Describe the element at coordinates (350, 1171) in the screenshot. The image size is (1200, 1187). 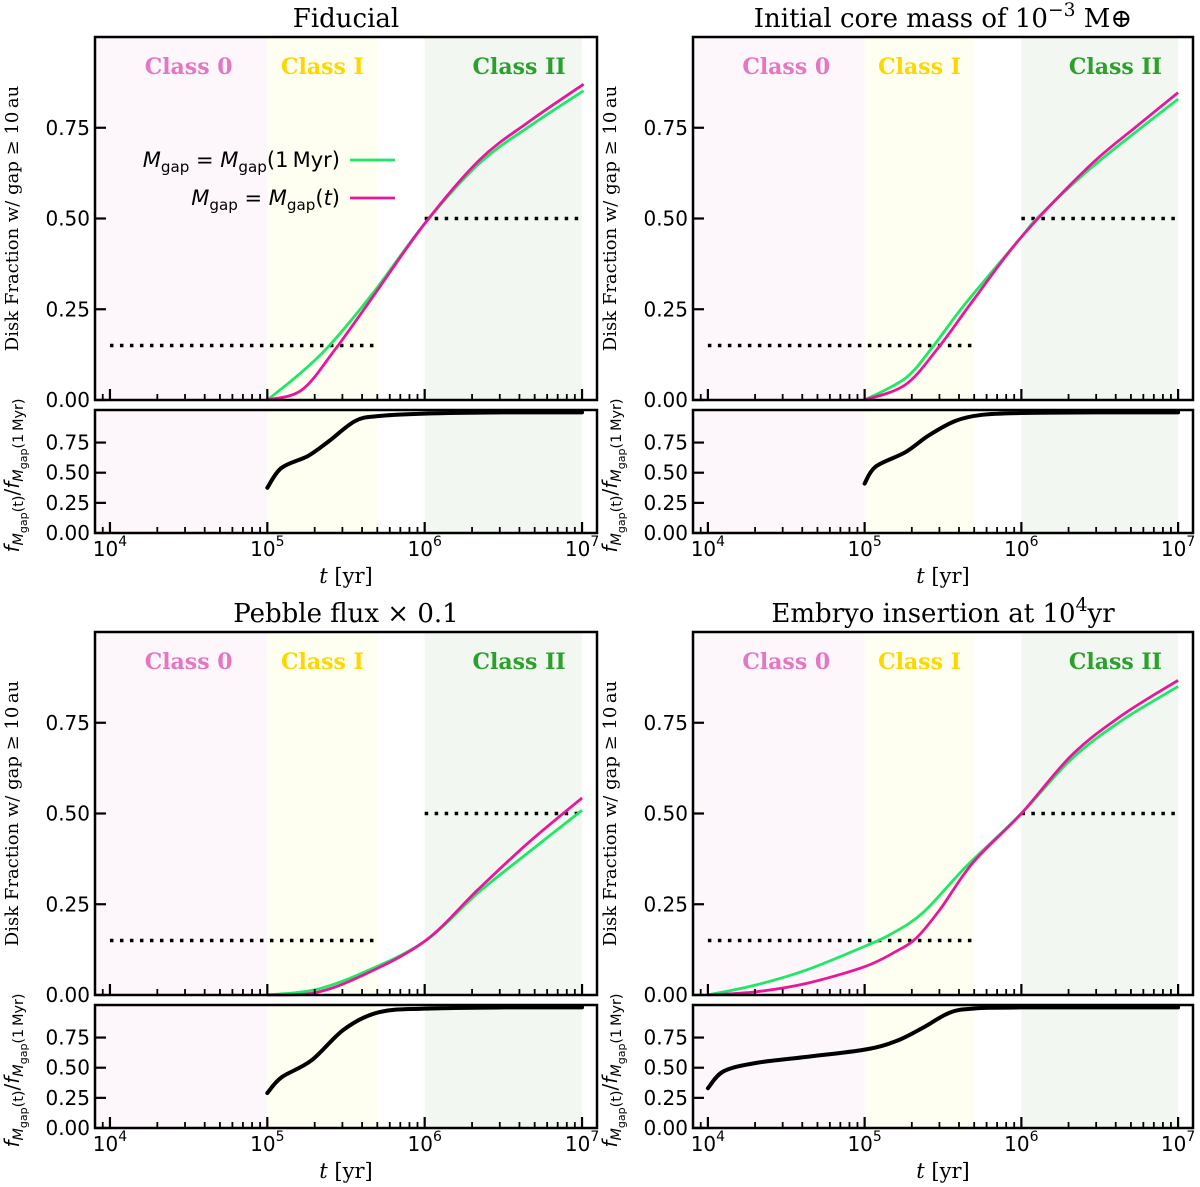
I see `text-part: [yr]` at that location.